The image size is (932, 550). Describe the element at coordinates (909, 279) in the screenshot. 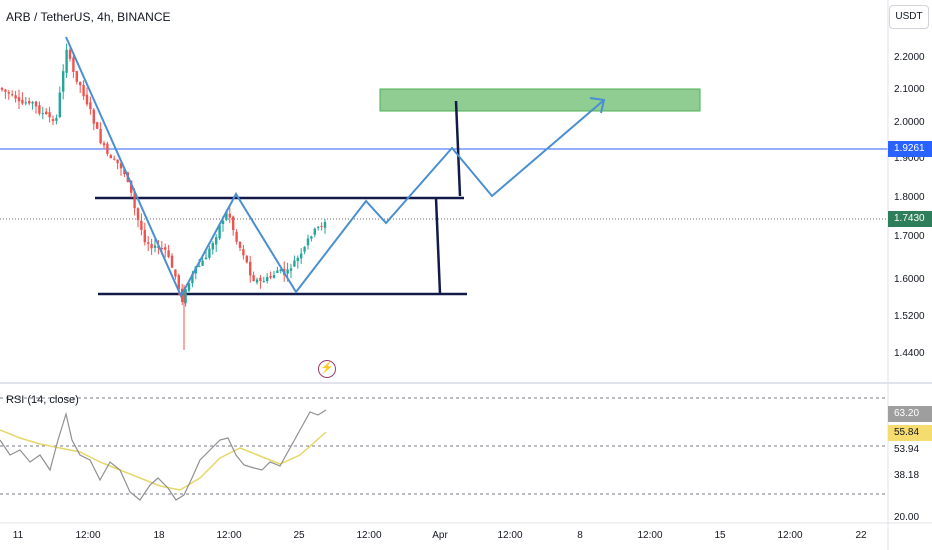

I see `price-label: 1.6000` at that location.